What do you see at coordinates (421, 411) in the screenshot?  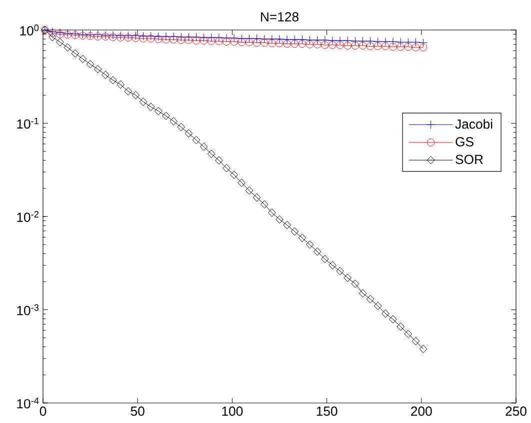 I see `x-tick-label: 200` at bounding box center [421, 411].